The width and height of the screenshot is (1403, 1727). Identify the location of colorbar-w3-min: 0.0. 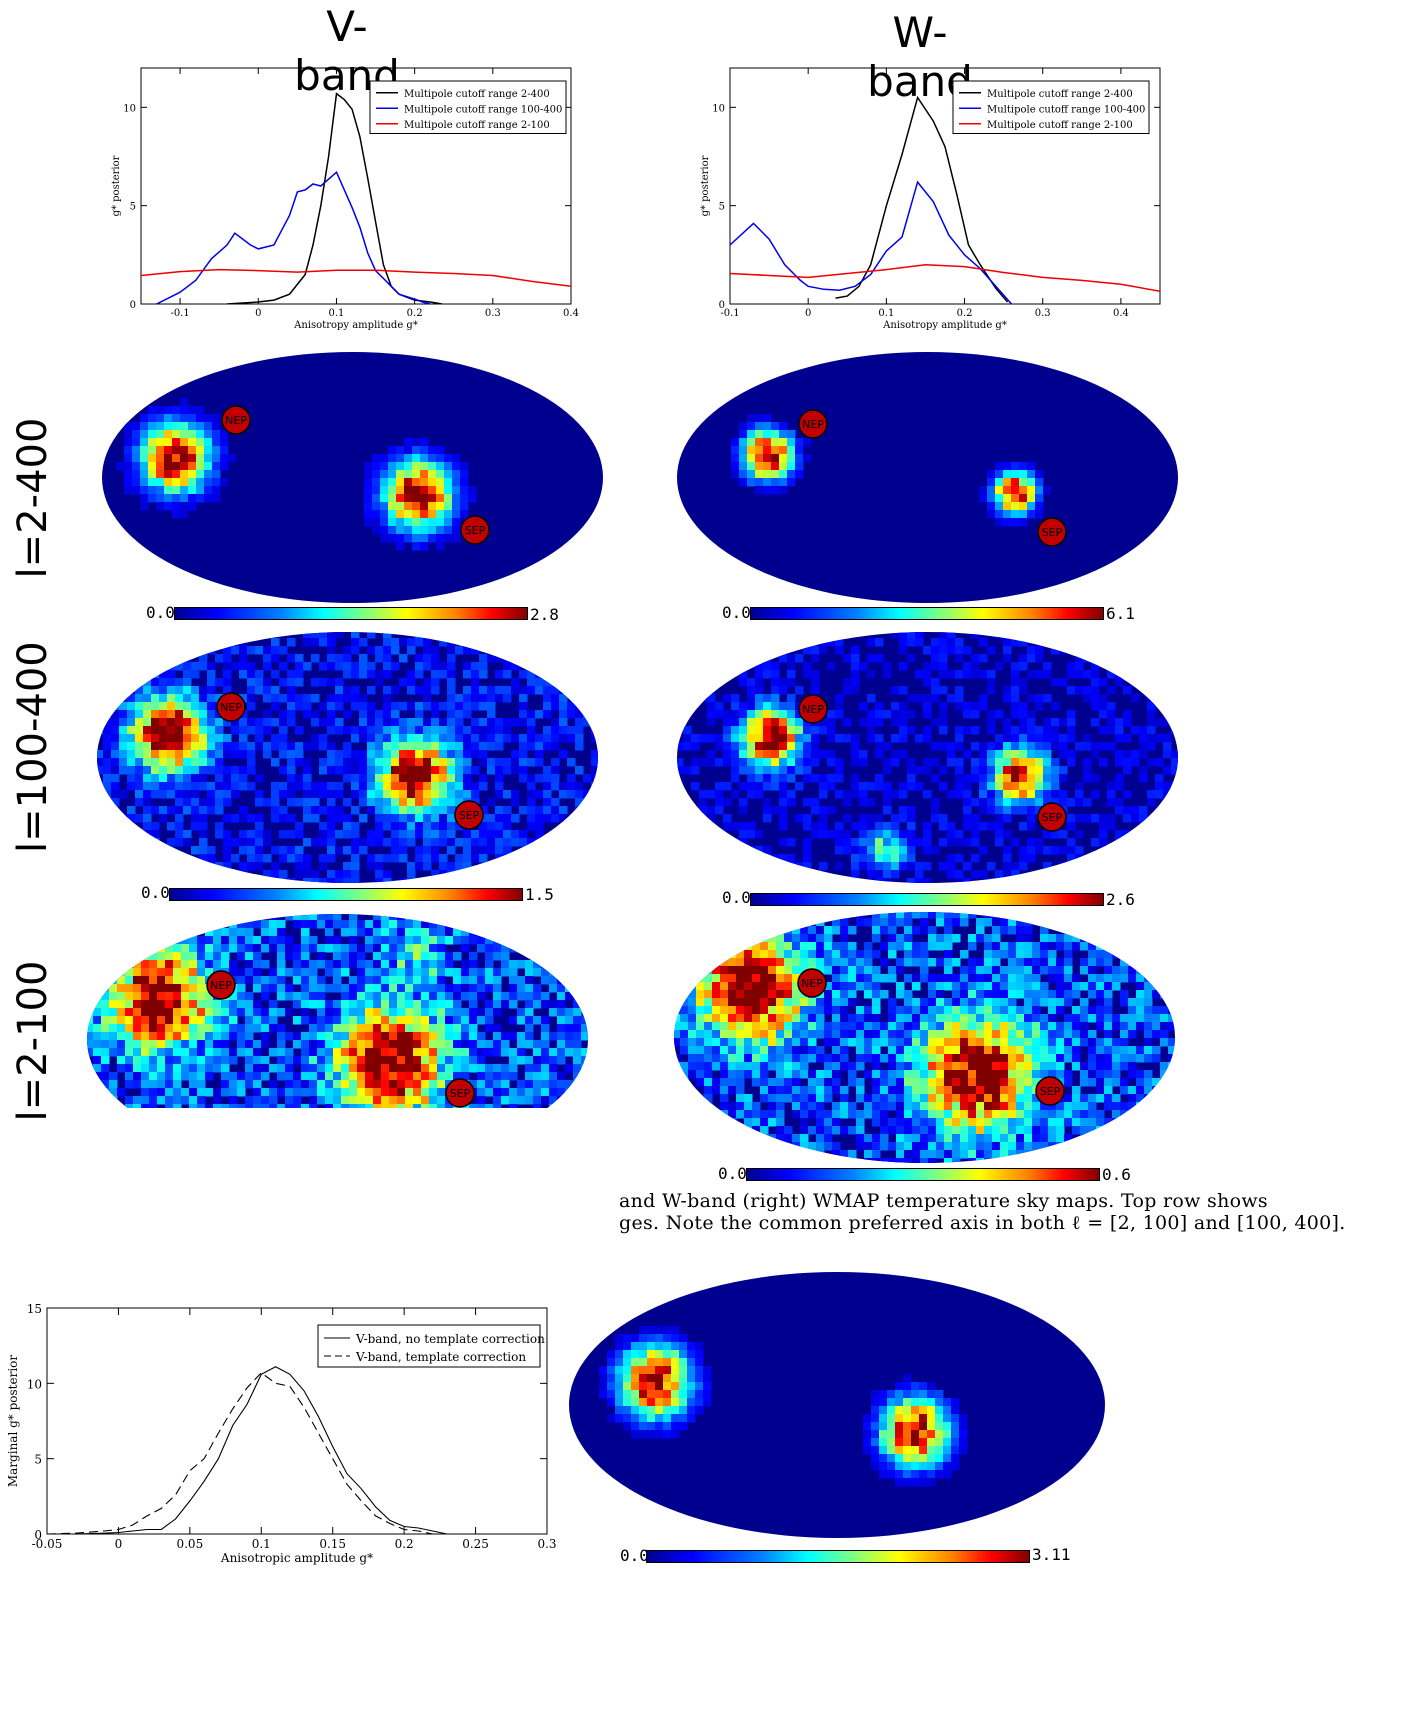
(732, 1173).